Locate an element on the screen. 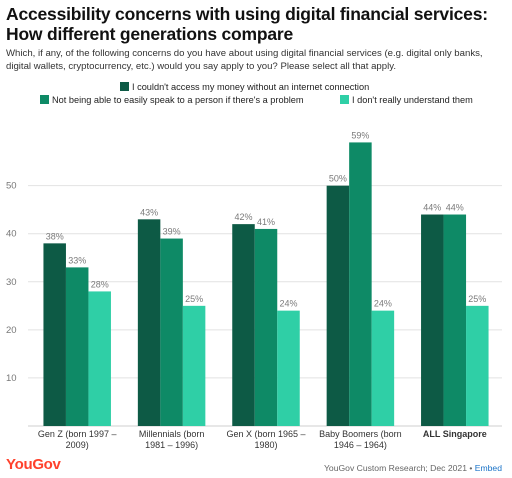  x-category-label-0-line-0: Gen Z (born 1997 – is located at coordinates (77, 434).